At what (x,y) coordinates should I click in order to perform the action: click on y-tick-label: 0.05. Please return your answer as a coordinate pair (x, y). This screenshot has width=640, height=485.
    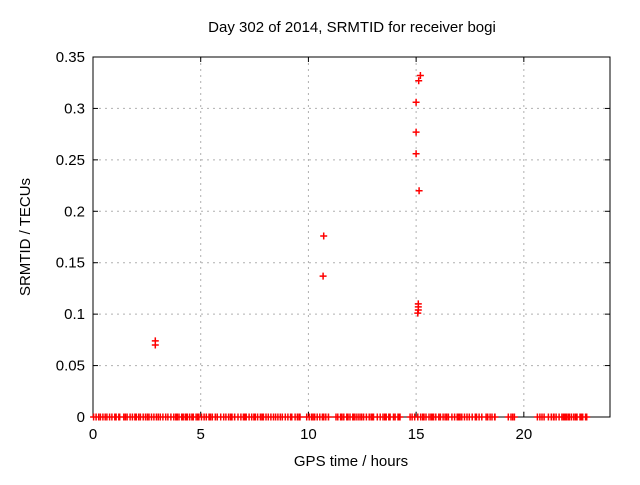
    Looking at the image, I should click on (70, 366).